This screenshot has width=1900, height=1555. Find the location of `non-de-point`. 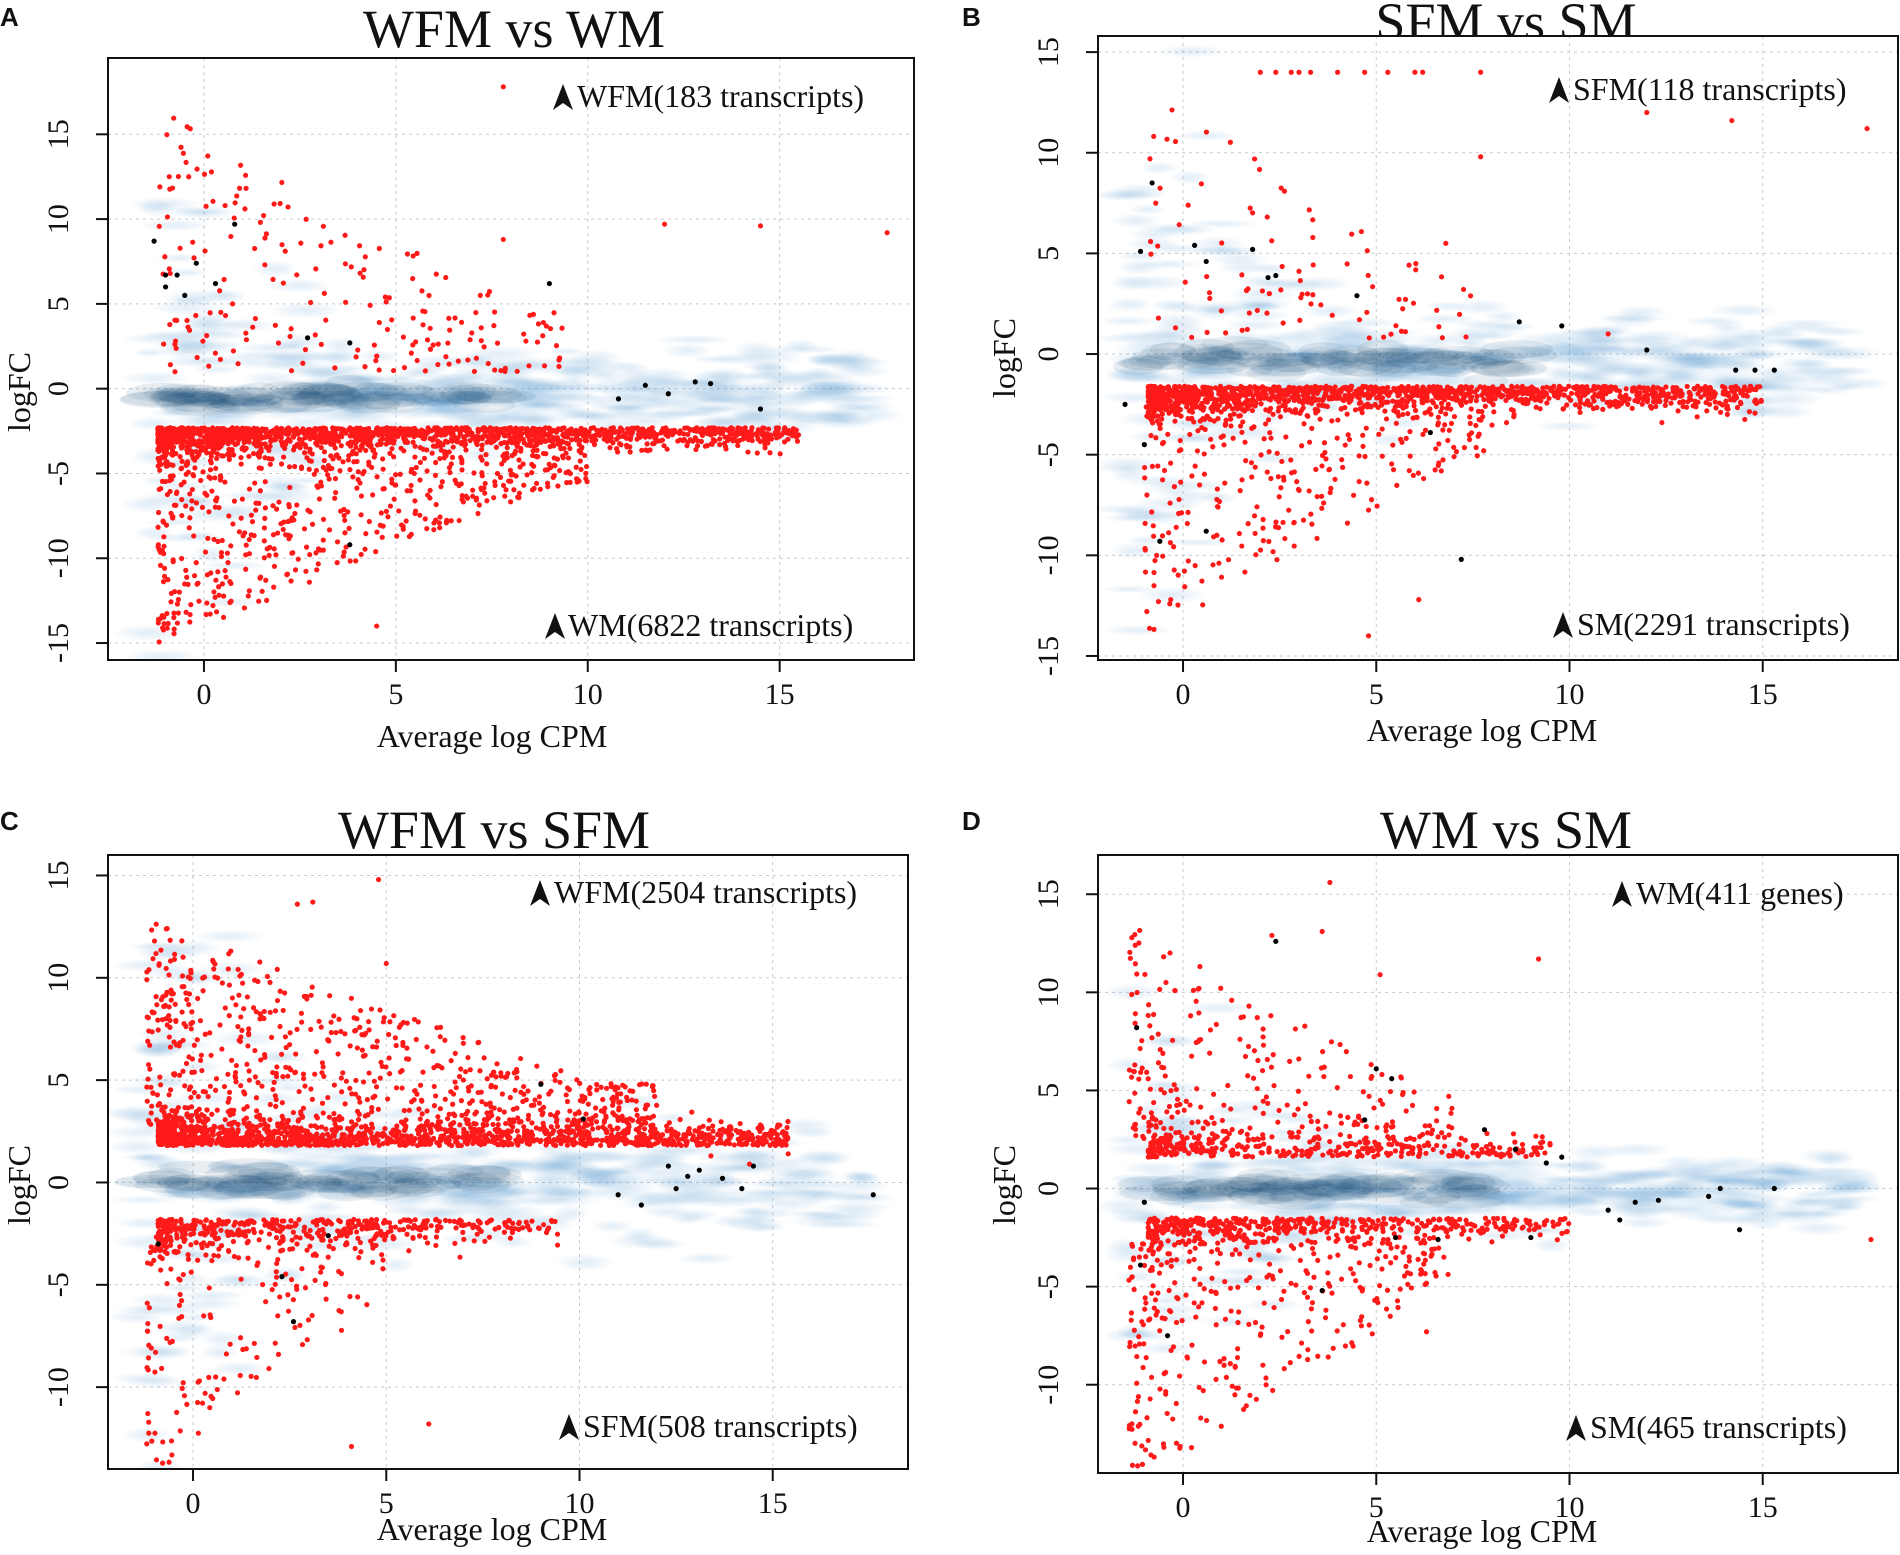

non-de-point is located at coordinates (668, 394).